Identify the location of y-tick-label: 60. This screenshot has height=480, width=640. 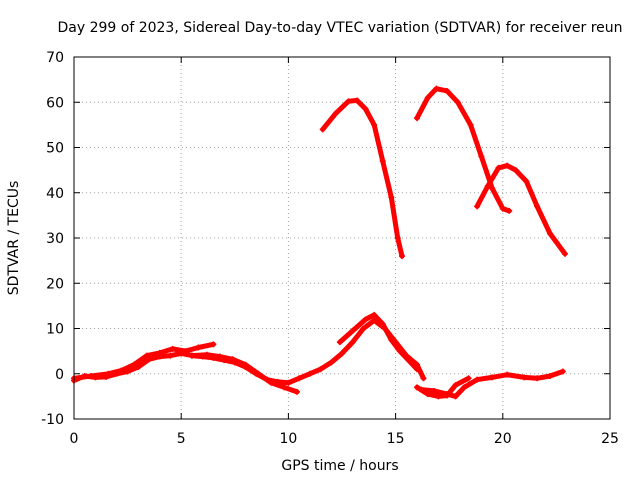
(55, 103).